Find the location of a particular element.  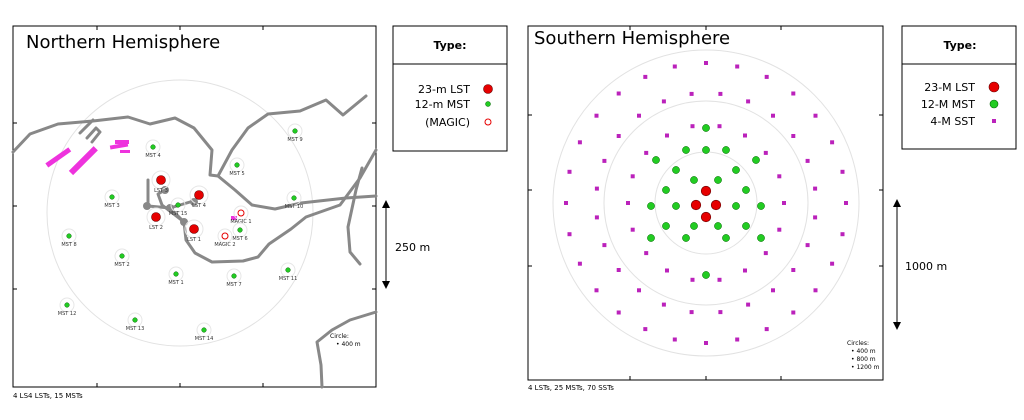

telescope-label: MST 6 is located at coordinates (239, 239).